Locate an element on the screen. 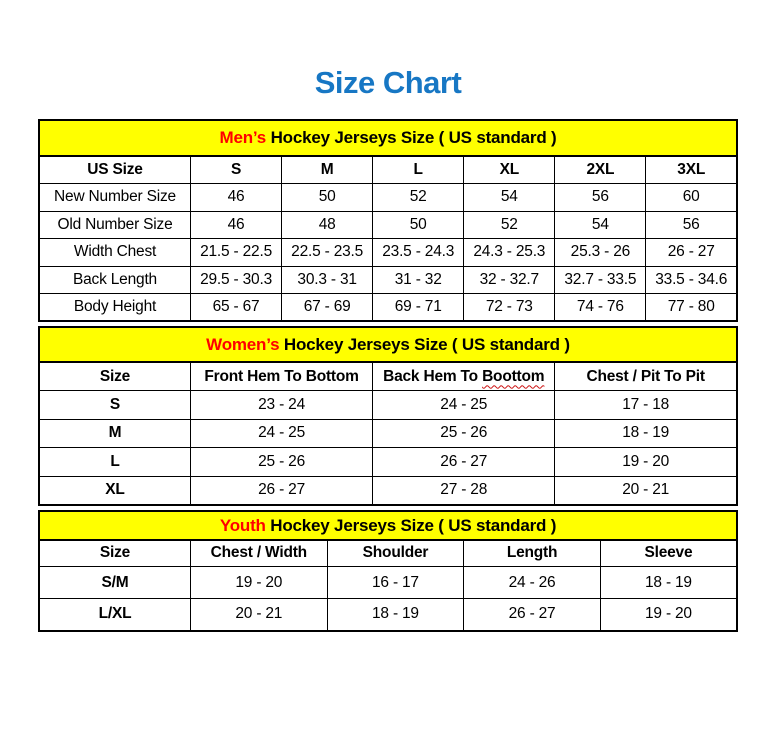 The image size is (776, 756). table-cell: 48 is located at coordinates (327, 225).